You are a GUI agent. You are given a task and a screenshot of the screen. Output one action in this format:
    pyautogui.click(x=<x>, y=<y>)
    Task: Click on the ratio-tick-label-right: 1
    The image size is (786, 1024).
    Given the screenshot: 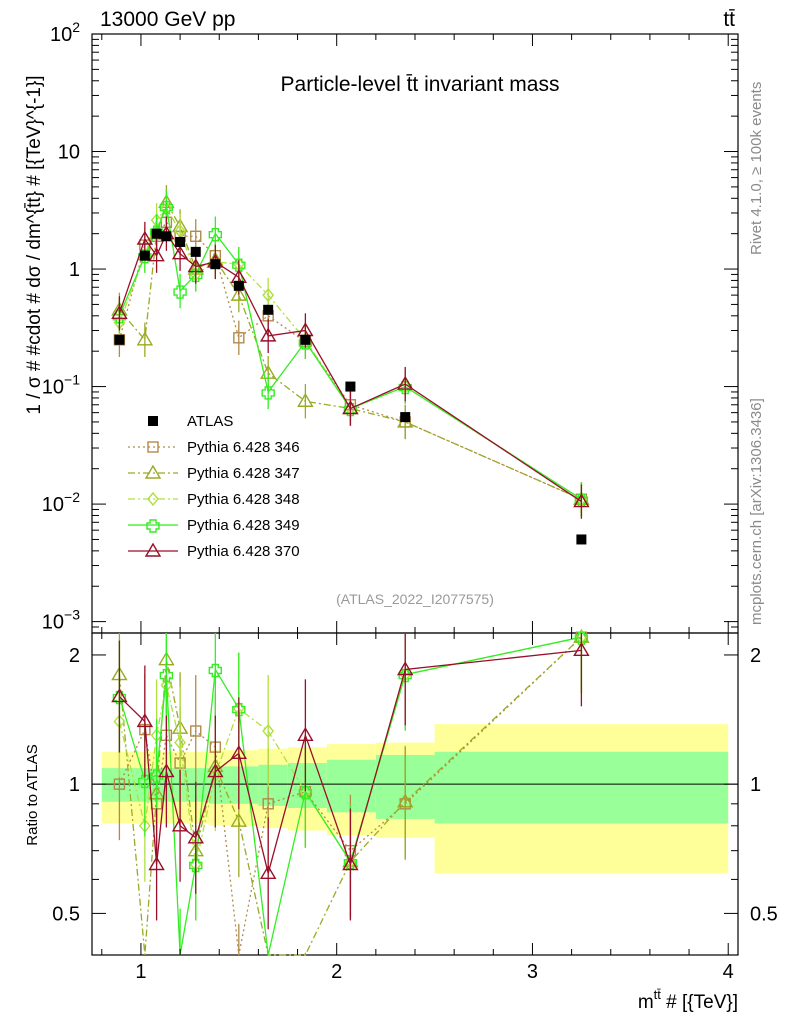 What is the action you would take?
    pyautogui.click(x=755, y=785)
    